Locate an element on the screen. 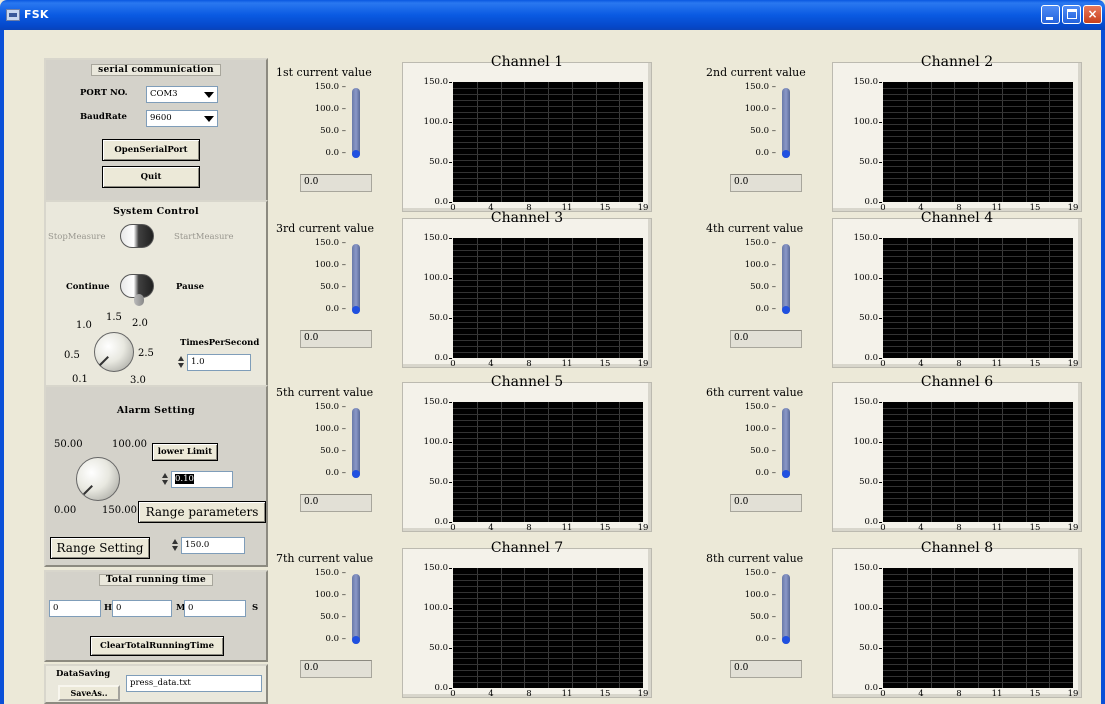  times-per-second-label: TimesPerSecond is located at coordinates (220, 343).